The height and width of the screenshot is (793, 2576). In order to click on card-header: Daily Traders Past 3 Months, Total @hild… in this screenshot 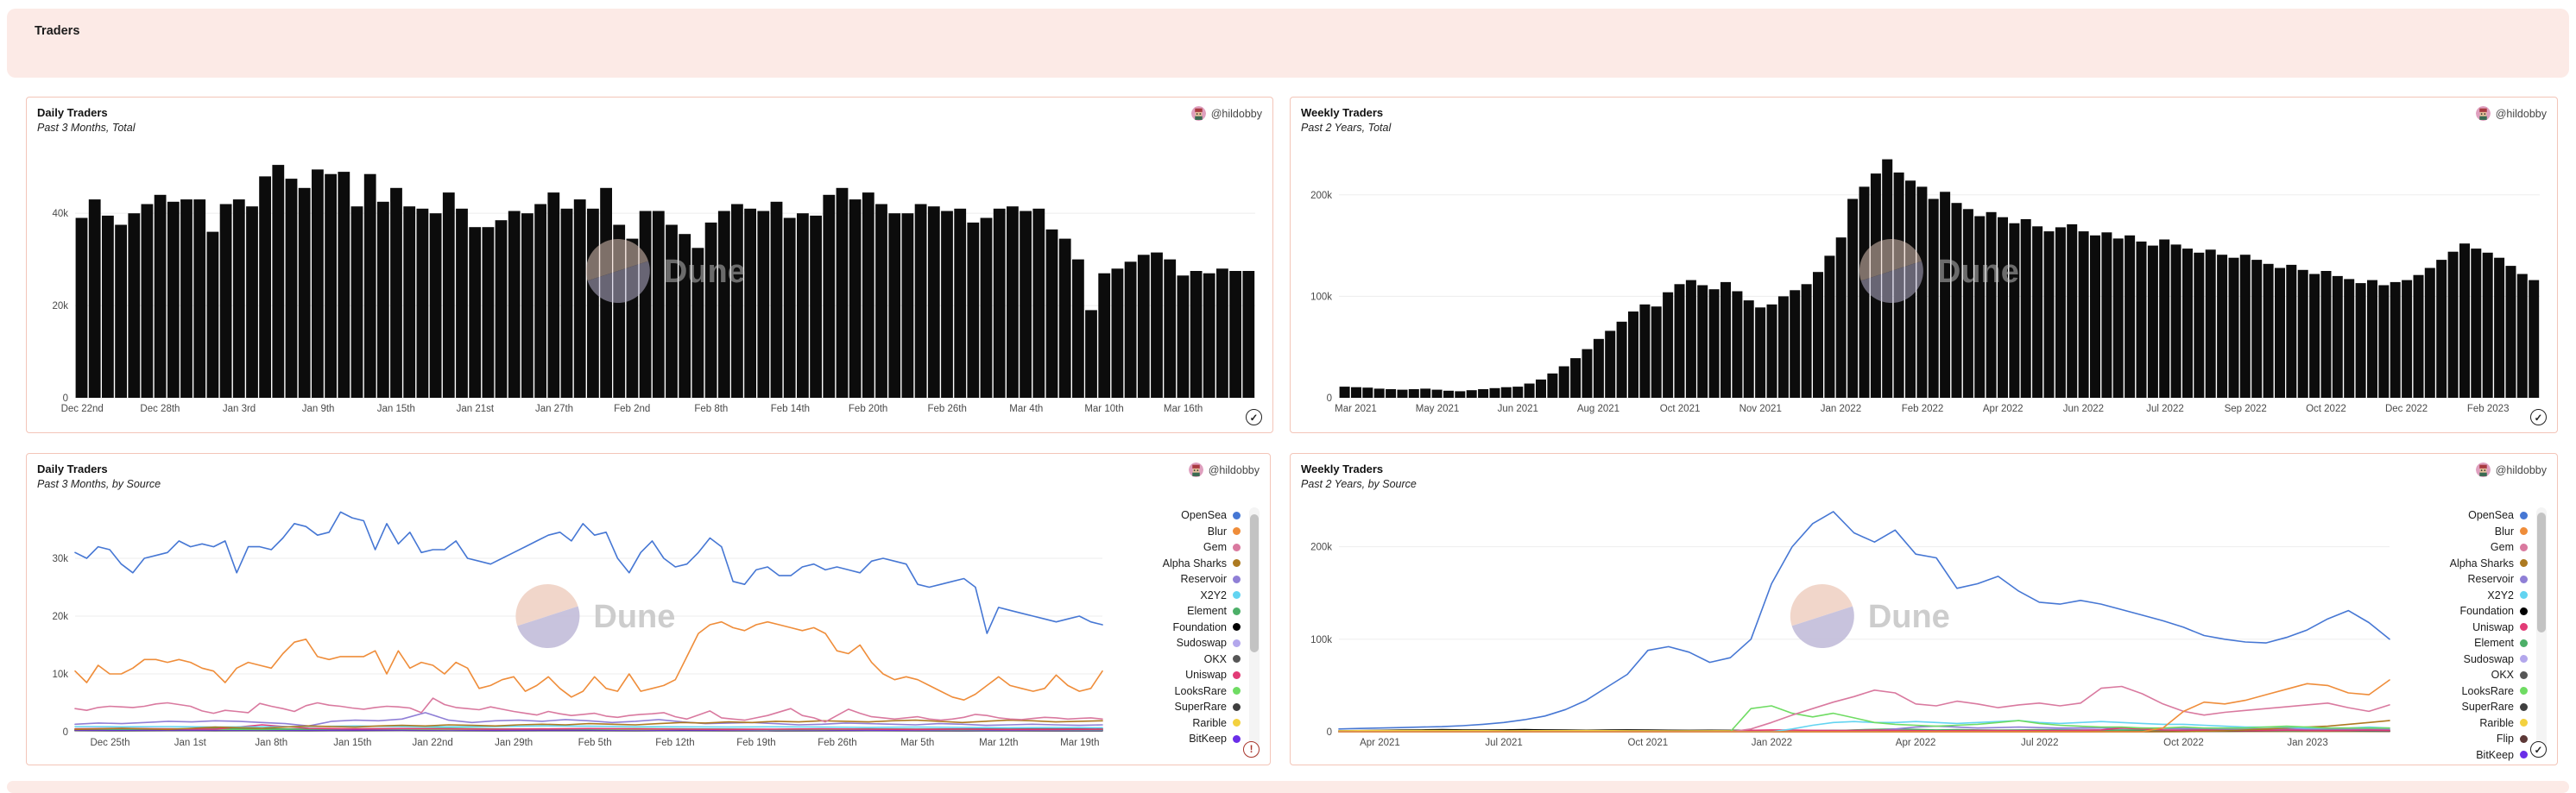, I will do `click(649, 122)`.